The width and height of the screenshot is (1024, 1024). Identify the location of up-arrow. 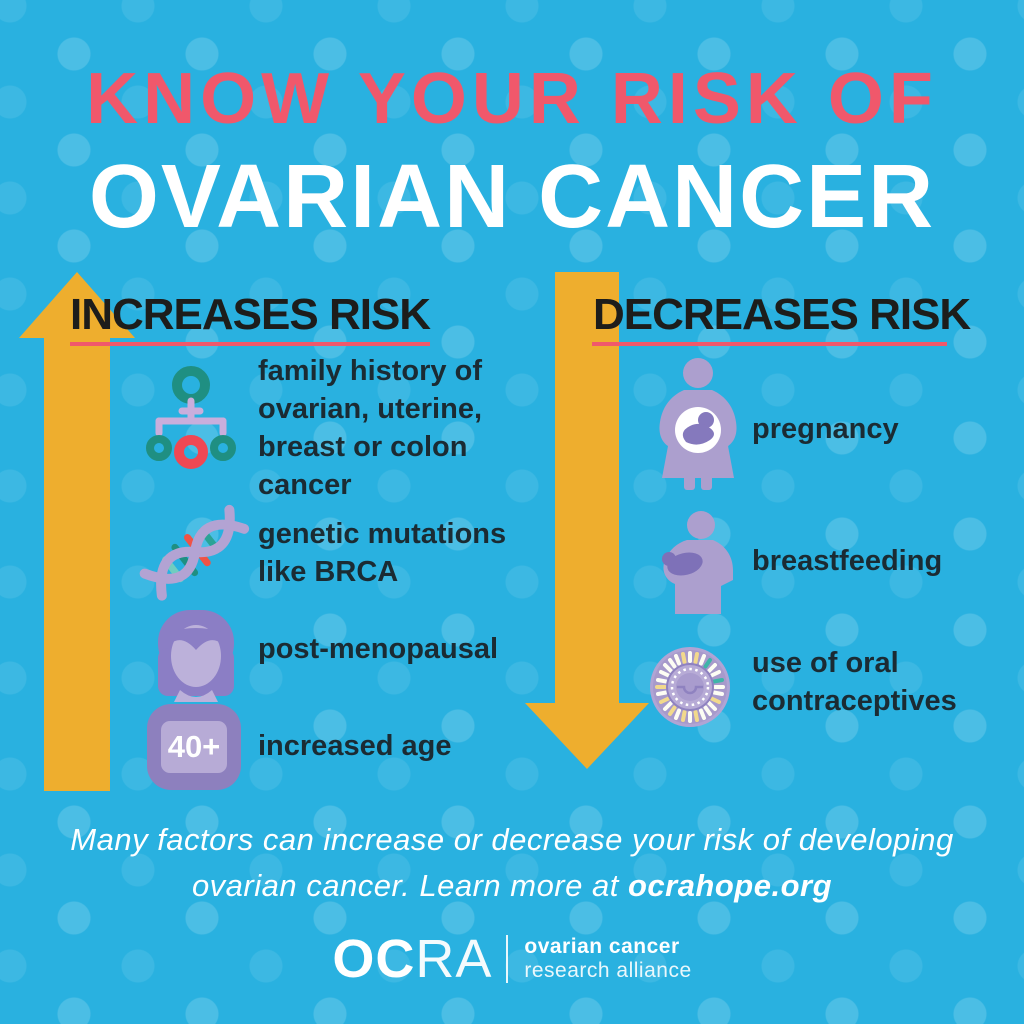
(77, 531).